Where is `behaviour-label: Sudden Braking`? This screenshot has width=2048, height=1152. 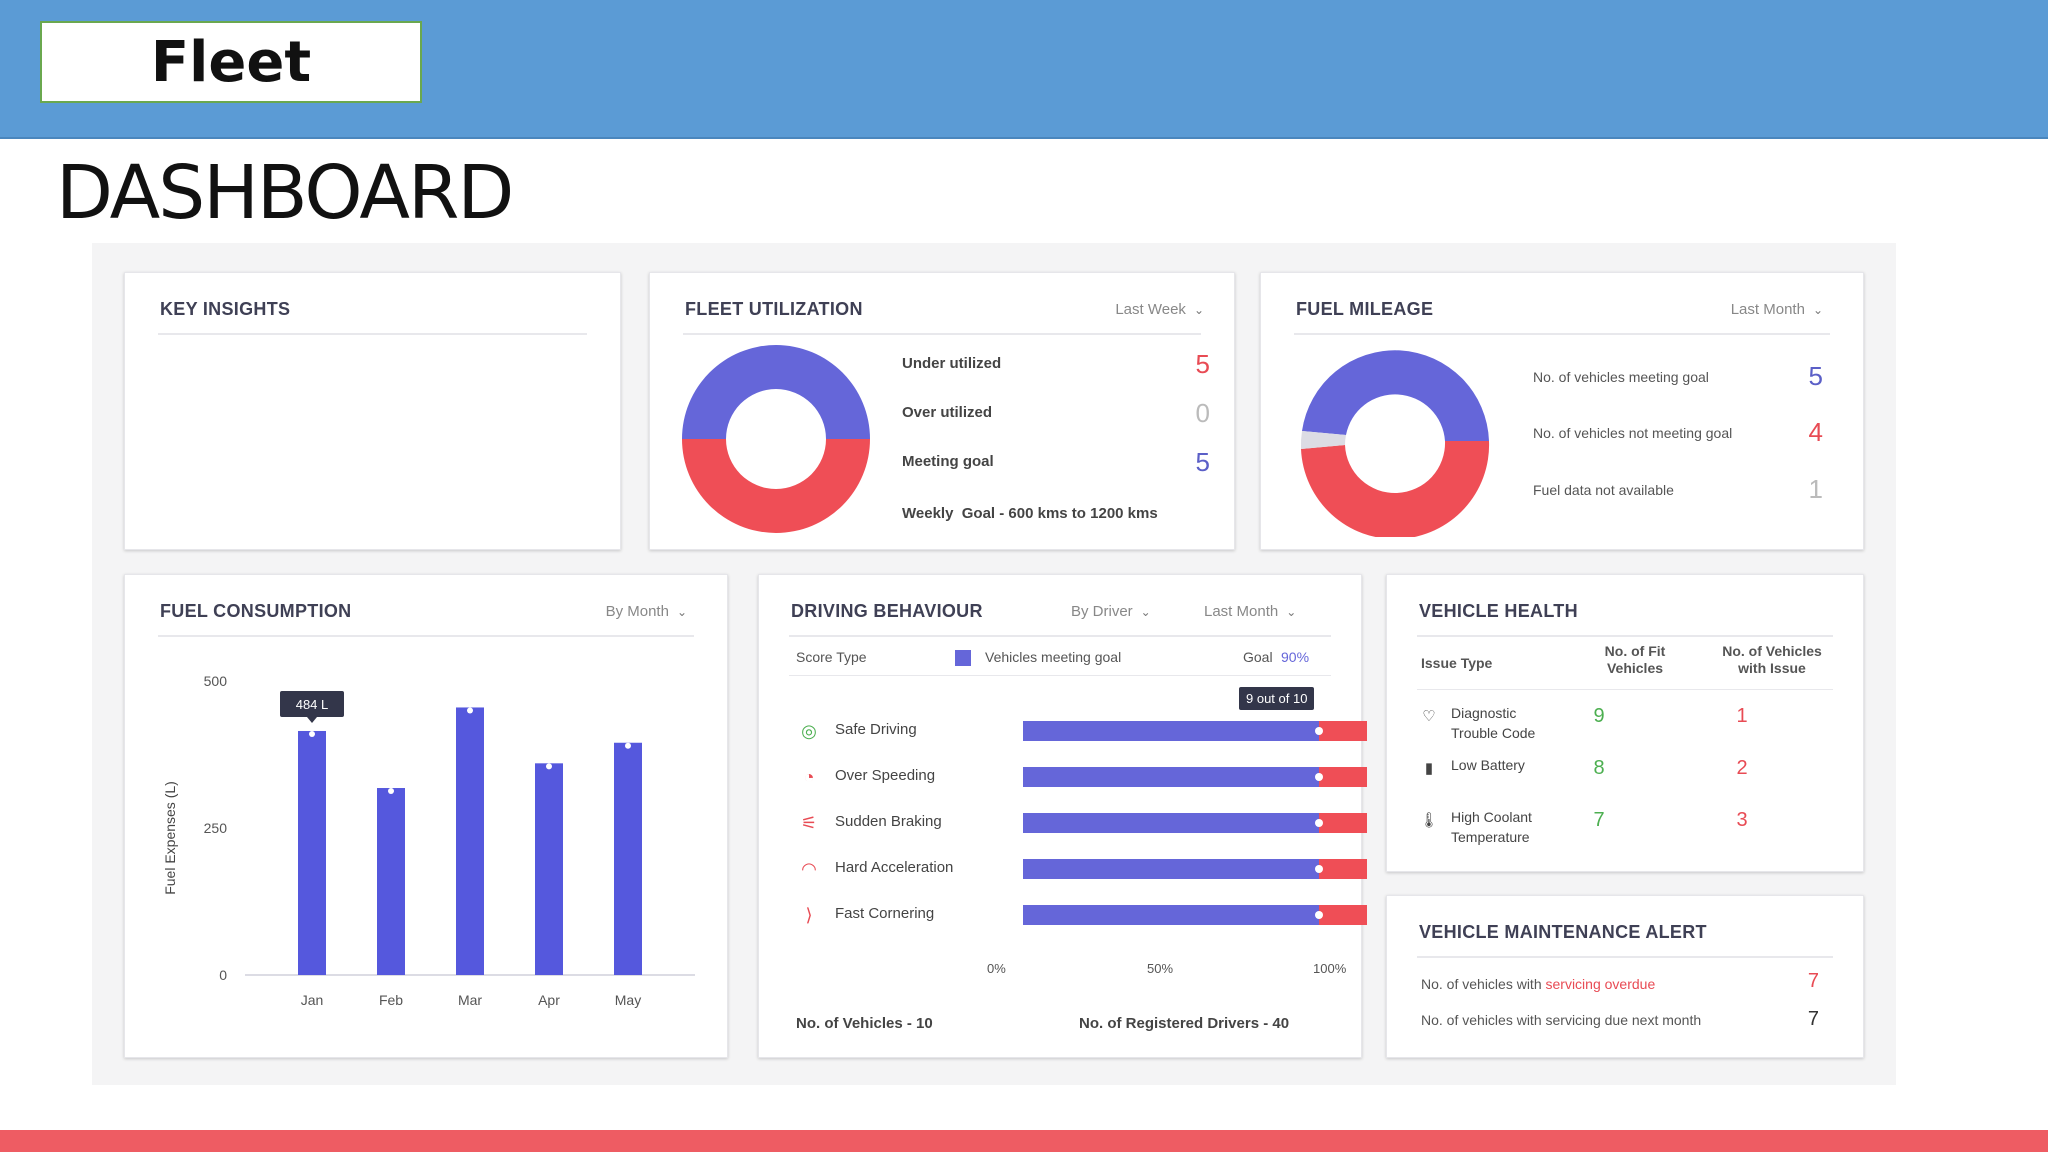
behaviour-label: Sudden Braking is located at coordinates (888, 821).